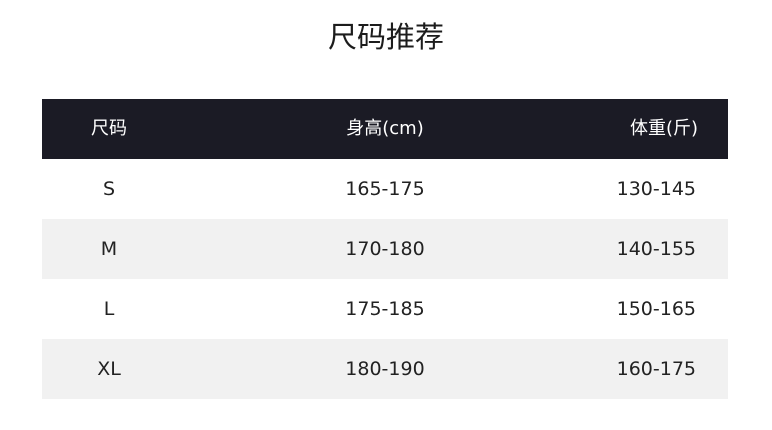  Describe the element at coordinates (656, 309) in the screenshot. I see `weight-cell: 150-165` at that location.